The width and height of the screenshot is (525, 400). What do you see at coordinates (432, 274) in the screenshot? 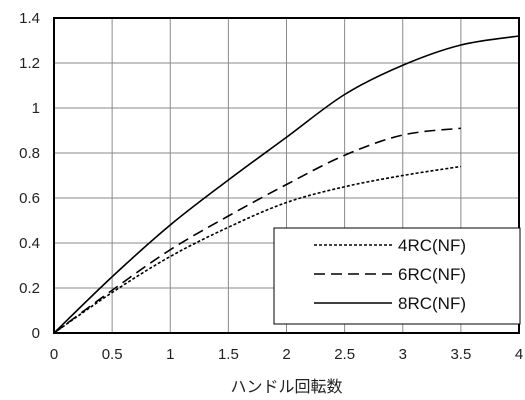
I see `legend-label: 6RC(NF)` at bounding box center [432, 274].